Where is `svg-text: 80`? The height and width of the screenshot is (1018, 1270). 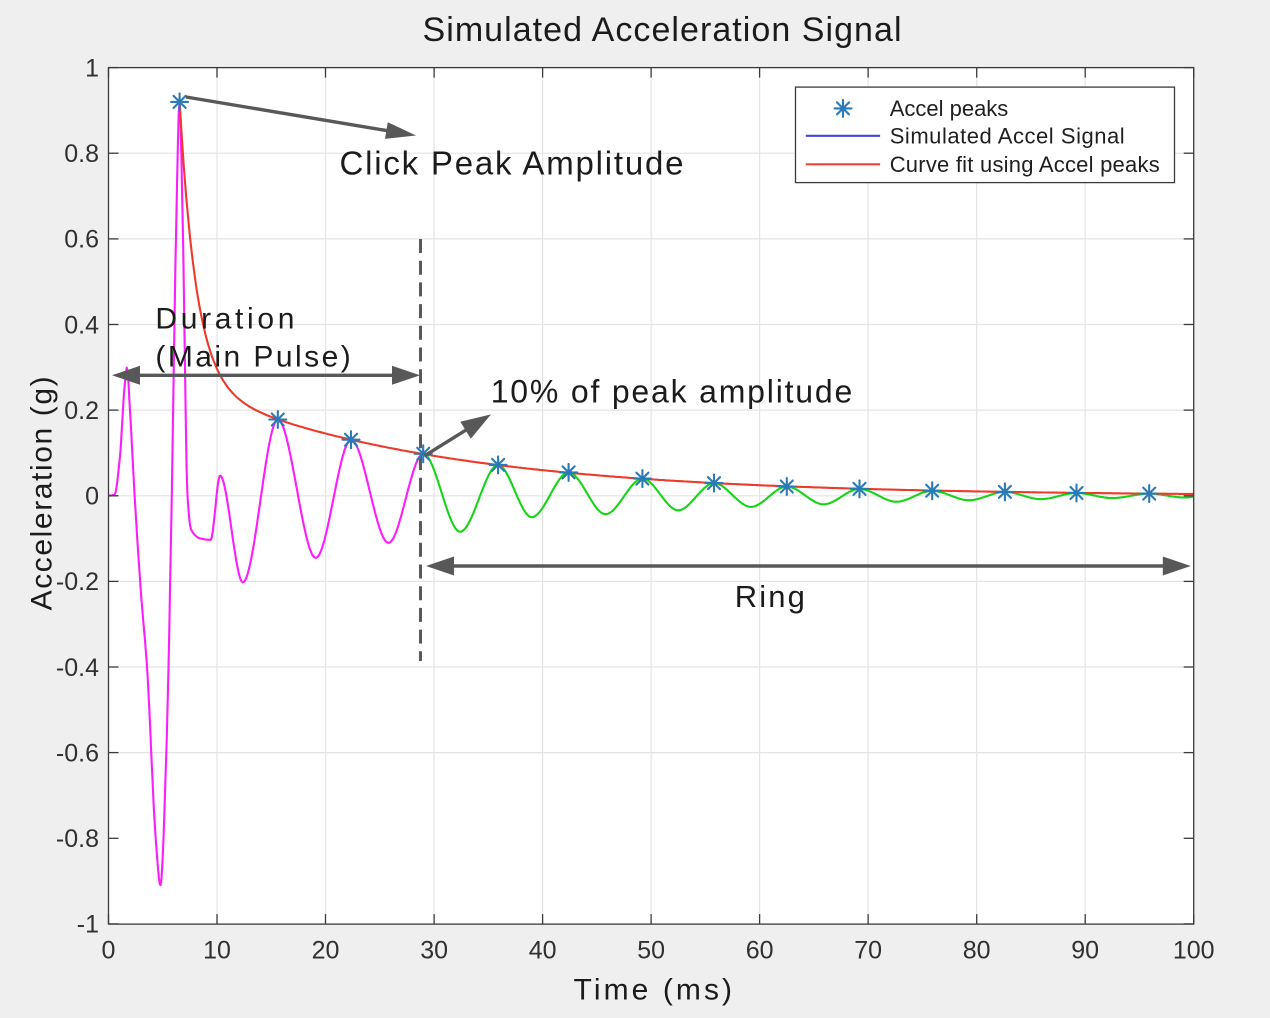
svg-text: 80 is located at coordinates (977, 951).